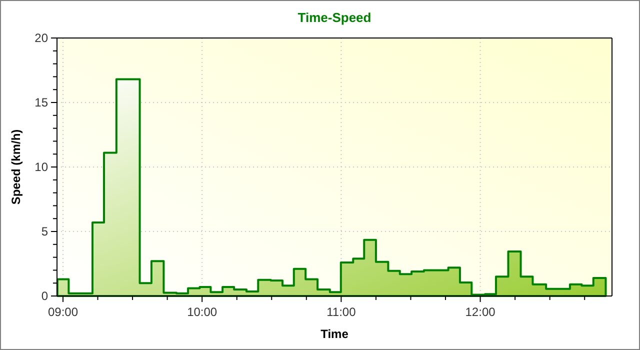  What do you see at coordinates (41, 103) in the screenshot?
I see `y-tick-label: 15` at bounding box center [41, 103].